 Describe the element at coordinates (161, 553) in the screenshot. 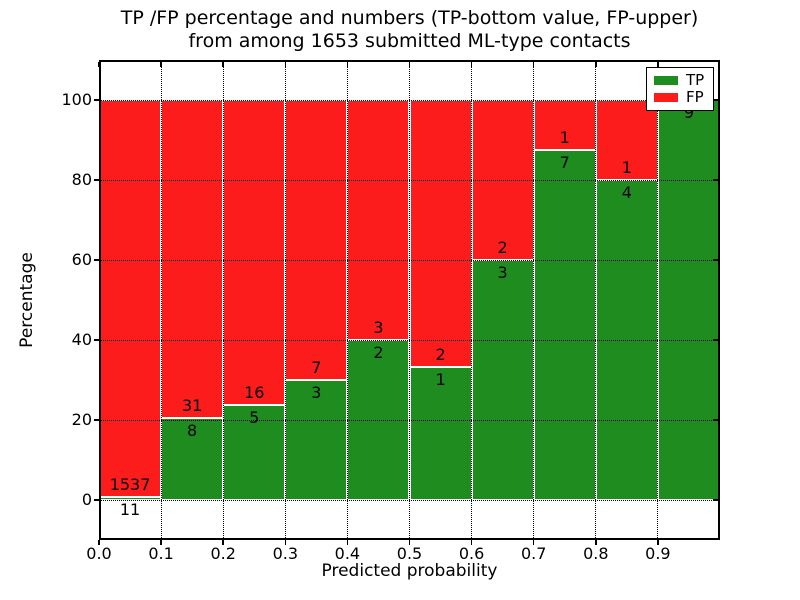

I see `x-tick-label: 0.1` at that location.